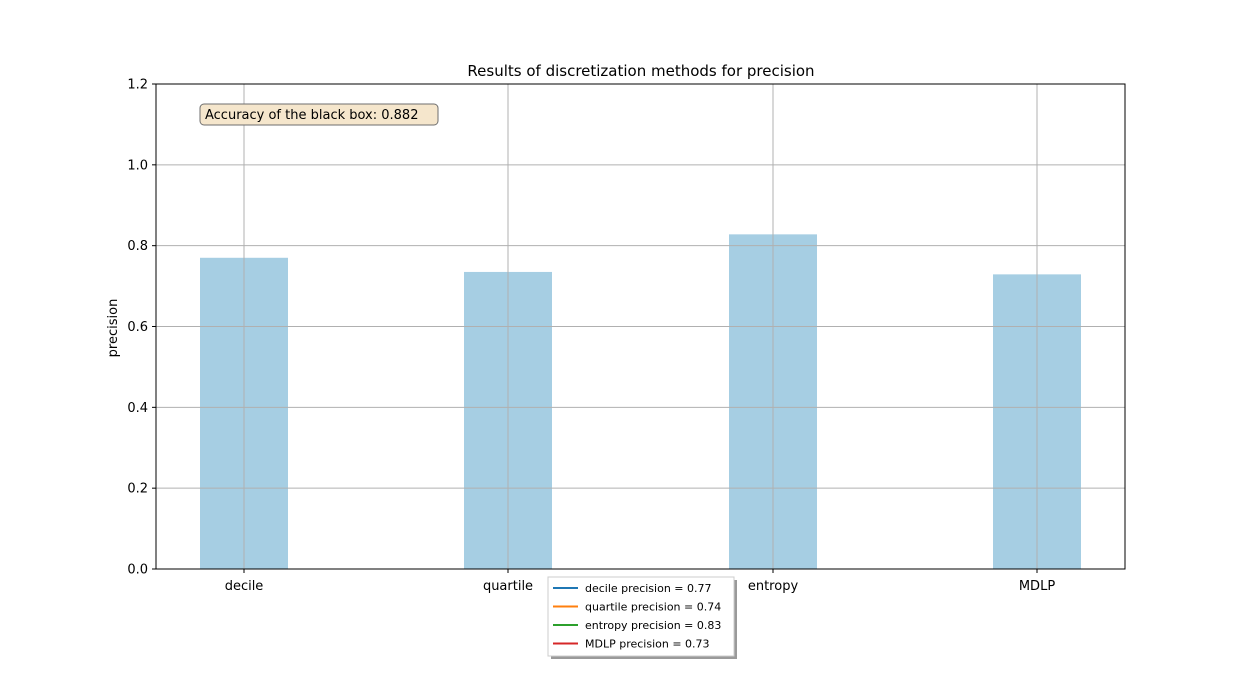  I want to click on legend-entry-label: quartile precision = 0.74, so click(653, 607).